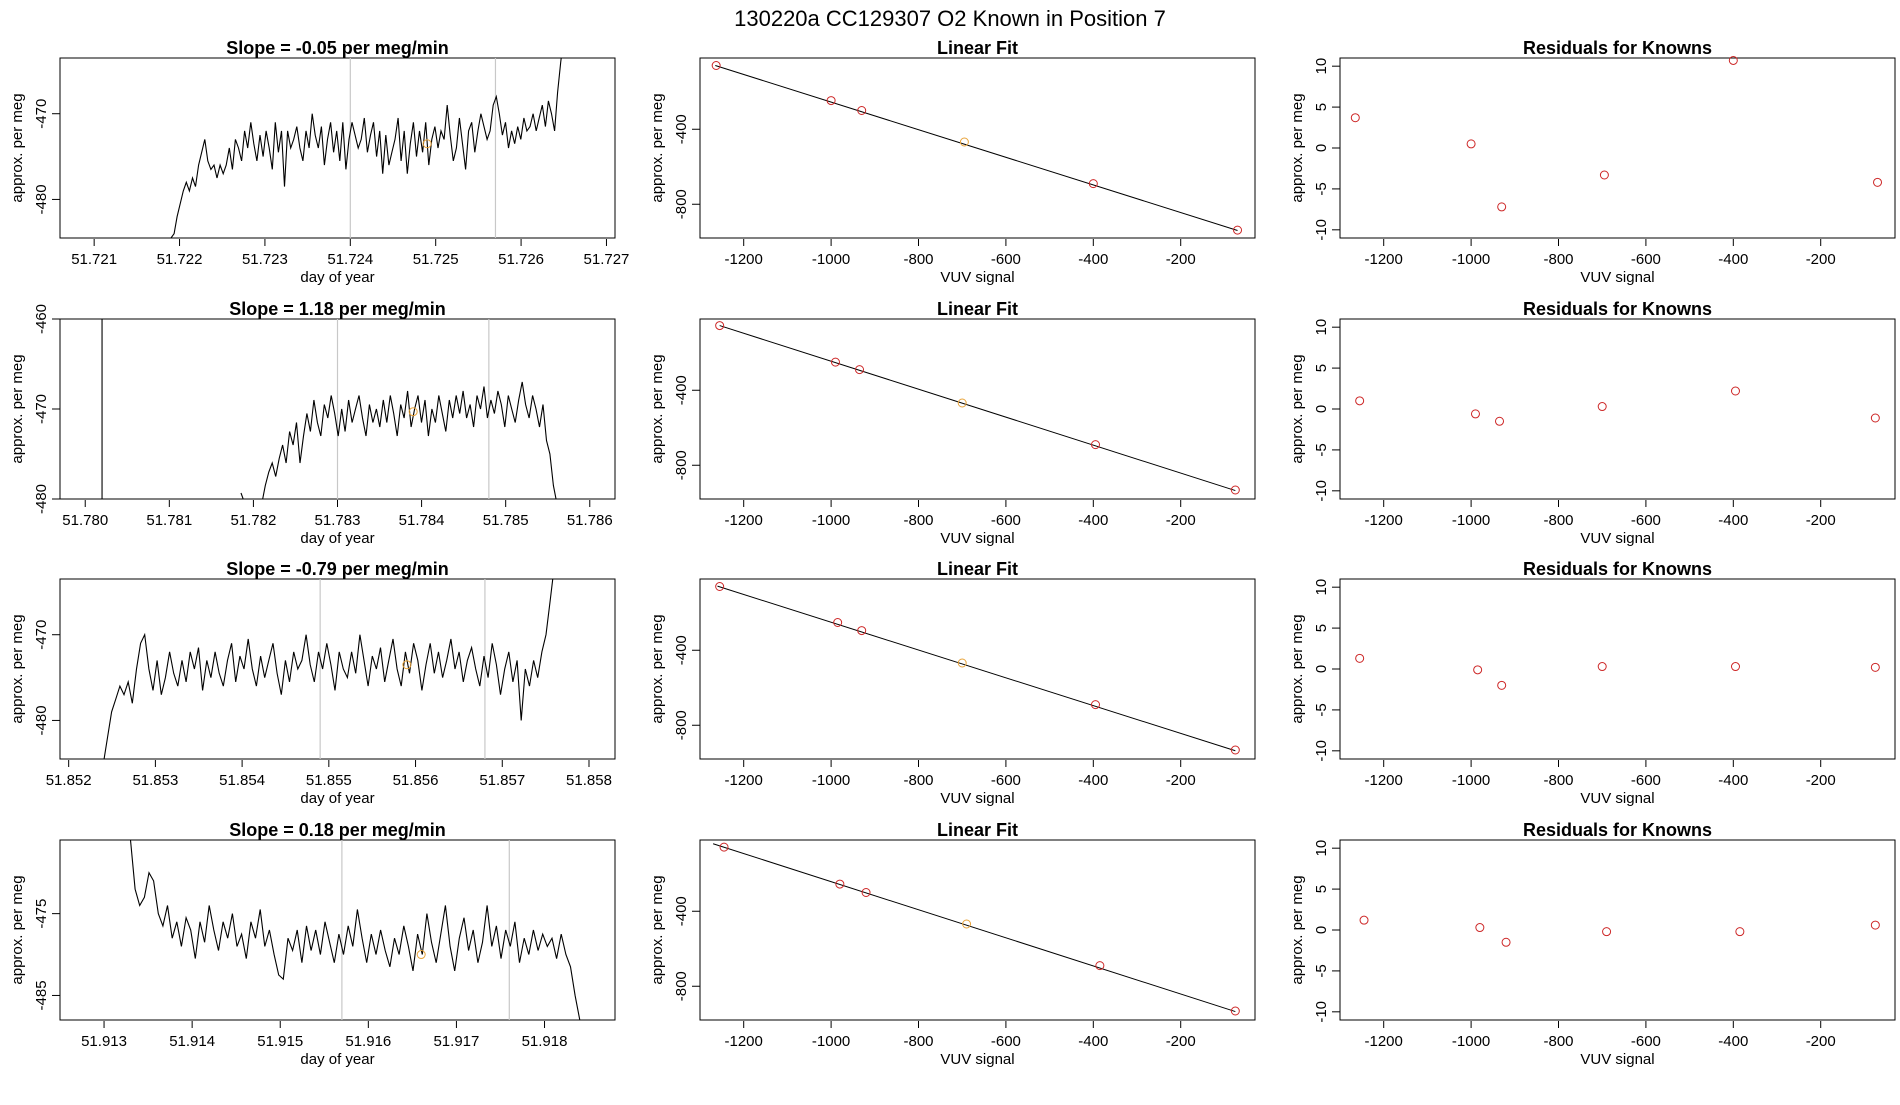 This screenshot has width=1900, height=1105. I want to click on x-tick-label: 51.786, so click(590, 520).